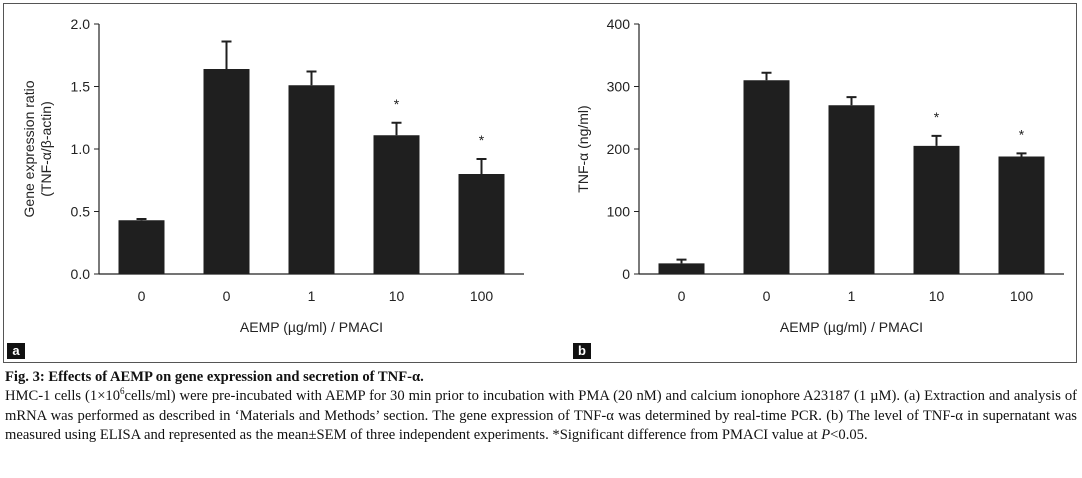 The width and height of the screenshot is (1082, 478). Describe the element at coordinates (81, 212) in the screenshot. I see `y-tick-label: 0.5` at that location.